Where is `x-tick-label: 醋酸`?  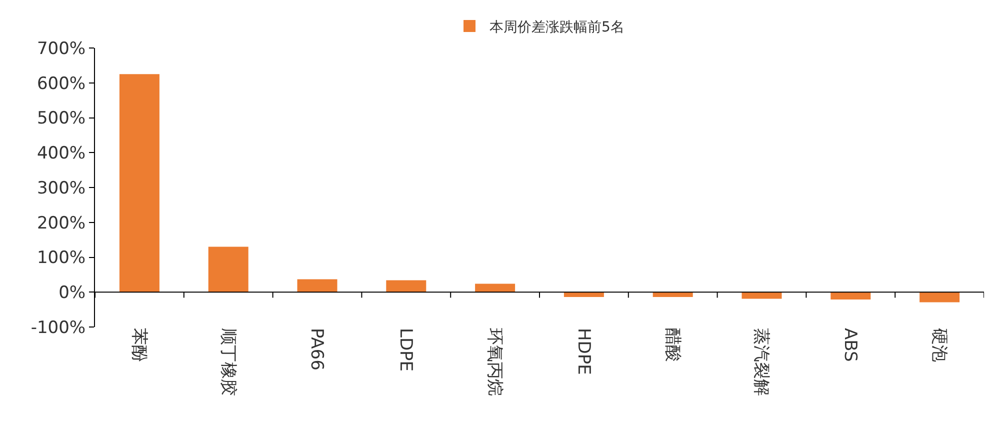
x-tick-label: 醋酸 is located at coordinates (672, 345).